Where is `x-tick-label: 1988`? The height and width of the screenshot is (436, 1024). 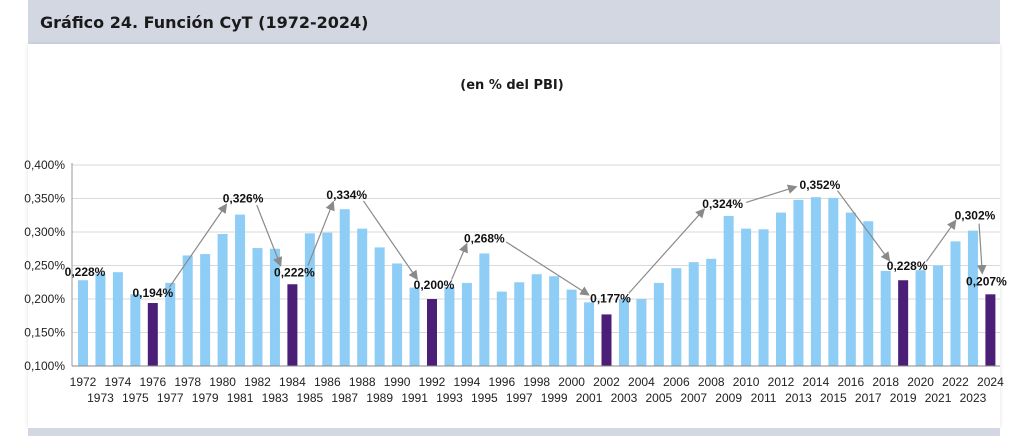
x-tick-label: 1988 is located at coordinates (362, 382).